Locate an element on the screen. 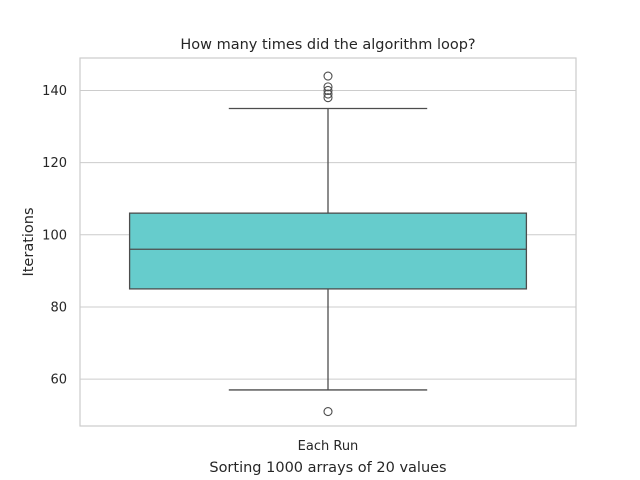 This screenshot has height=480, width=640. y-tick-label: 120 is located at coordinates (54, 163).